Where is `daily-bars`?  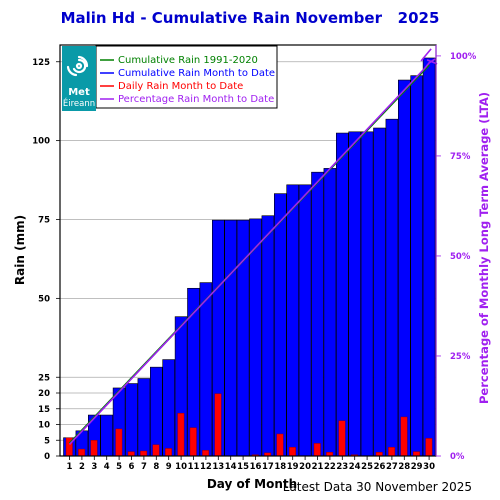 daily-bars is located at coordinates (249, 425).